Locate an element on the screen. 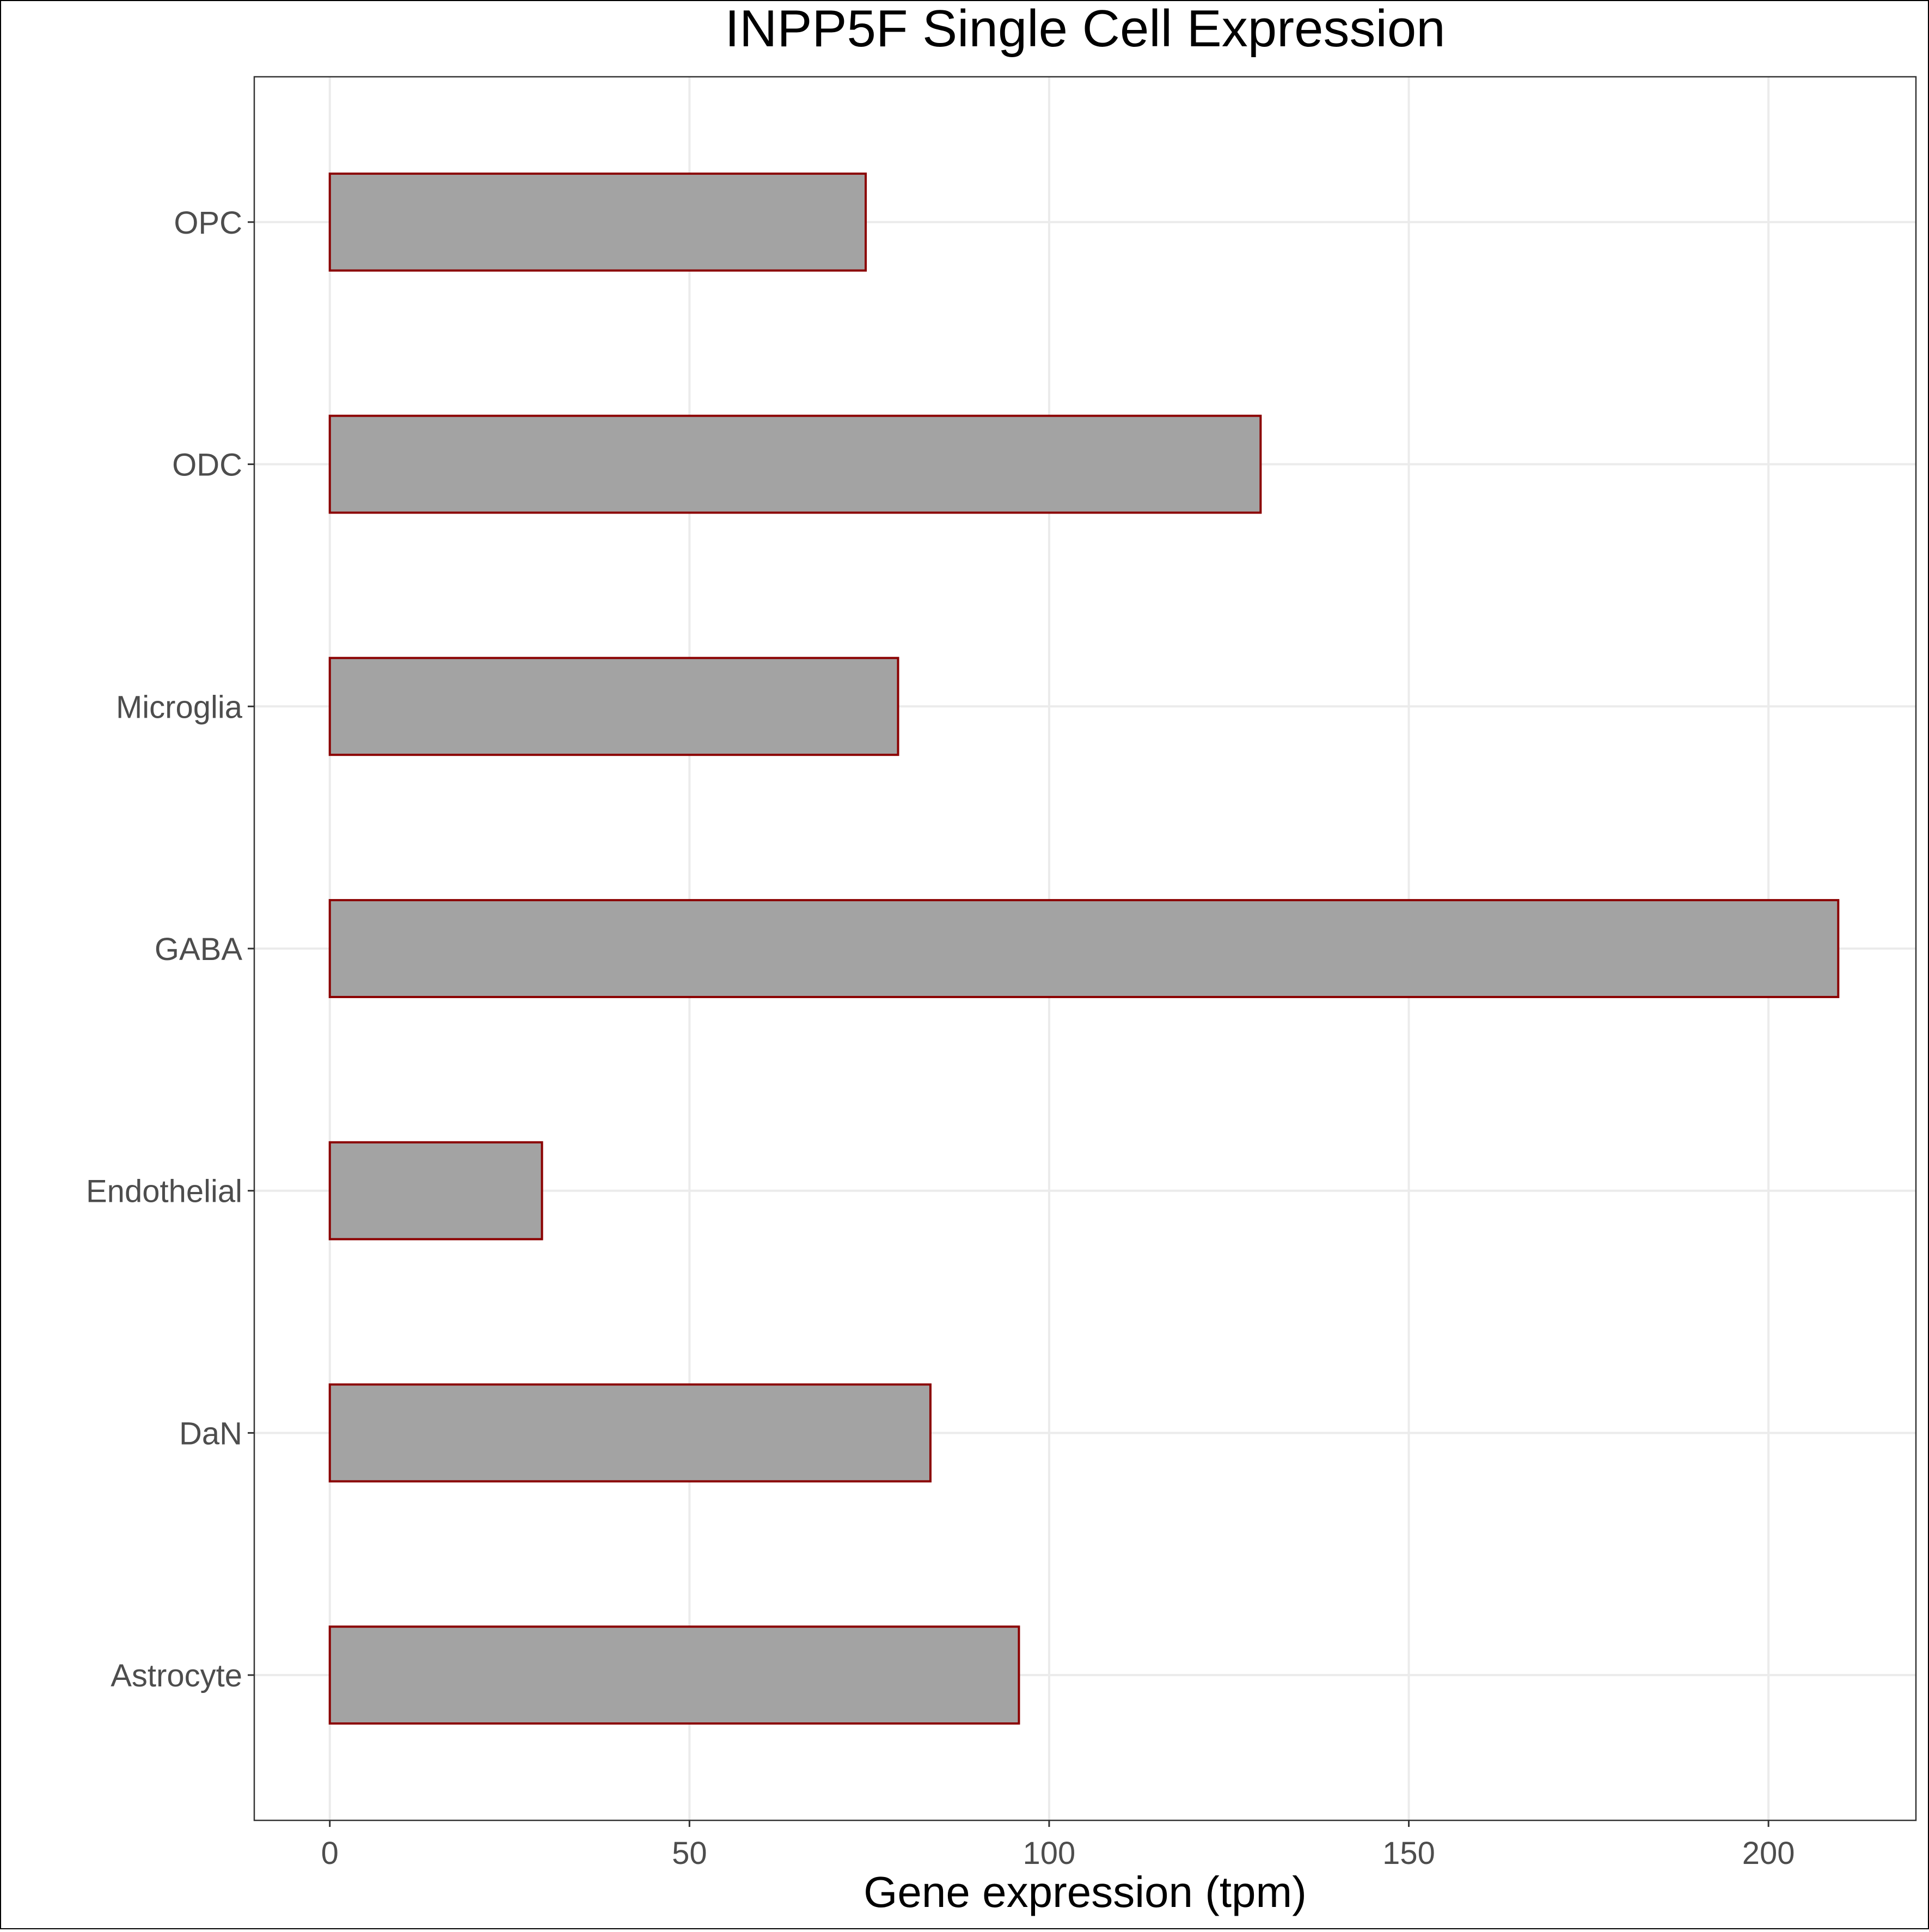 This screenshot has width=1929, height=1932. x-tick-label: 150 is located at coordinates (1408, 1854).